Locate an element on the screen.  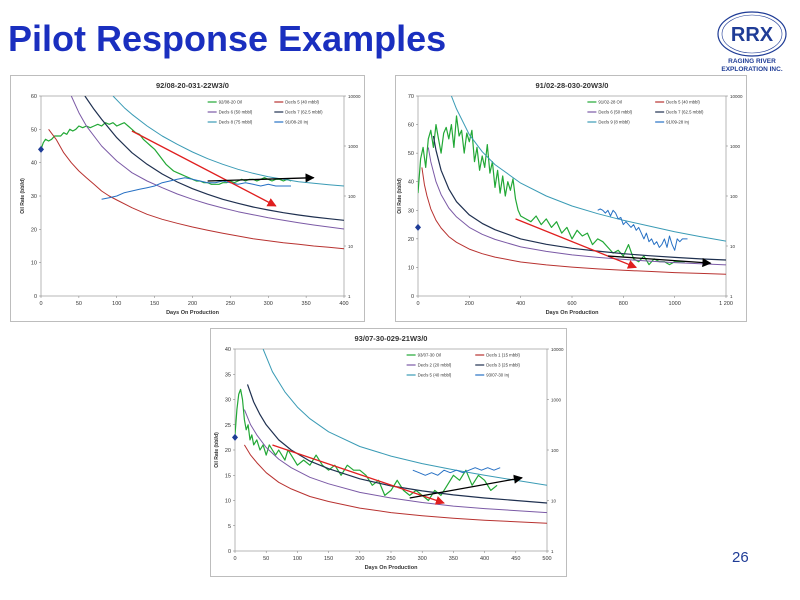
legend-label: Decls 9 (8 mbbl) is located at coordinates (614, 122).